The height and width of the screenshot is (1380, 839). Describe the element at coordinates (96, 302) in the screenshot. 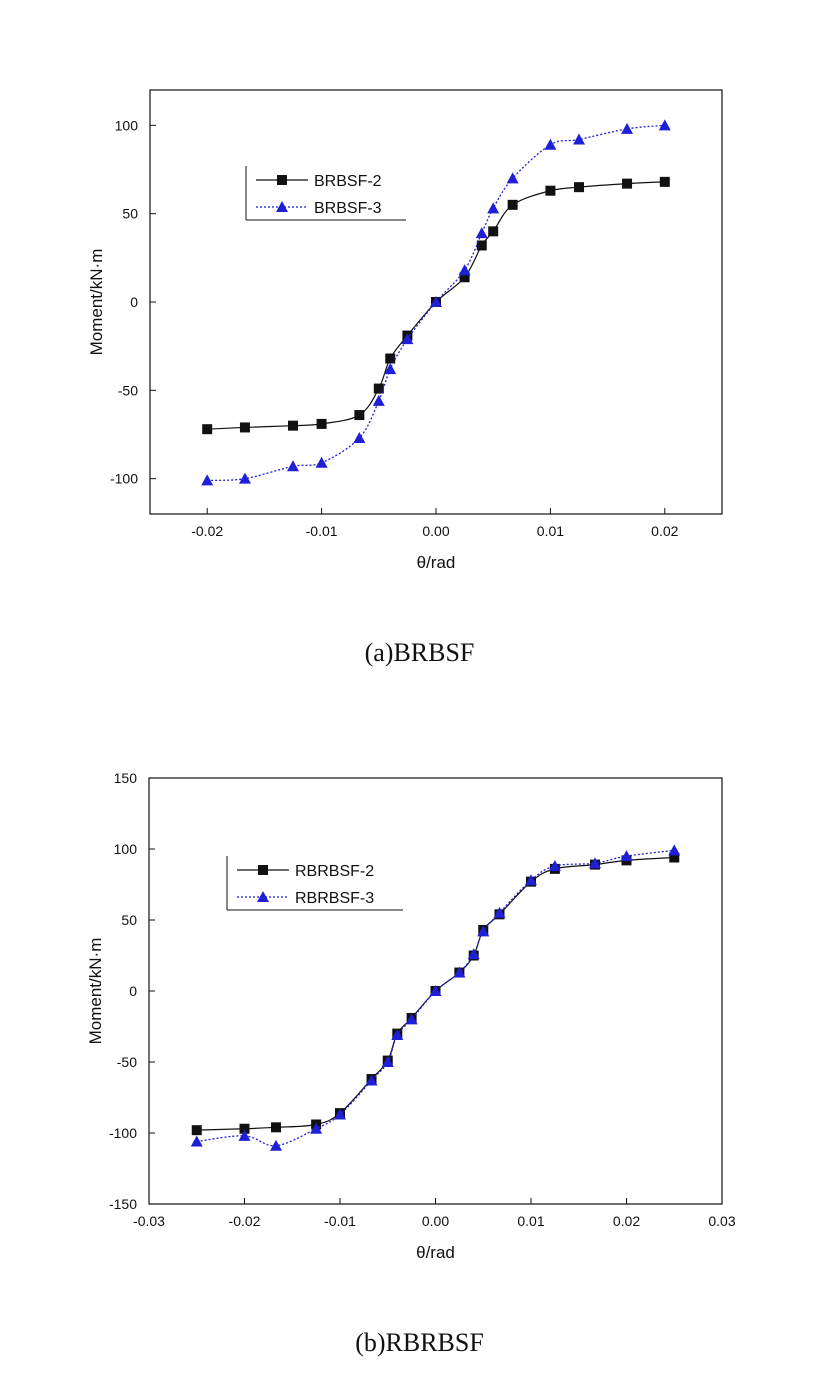

I see `chart-0-y-axis-title: Moment/kN·m` at that location.